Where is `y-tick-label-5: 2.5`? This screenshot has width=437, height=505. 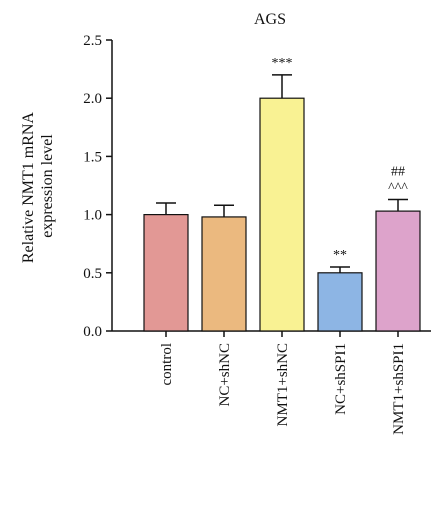 y-tick-label-5: 2.5 is located at coordinates (92, 41).